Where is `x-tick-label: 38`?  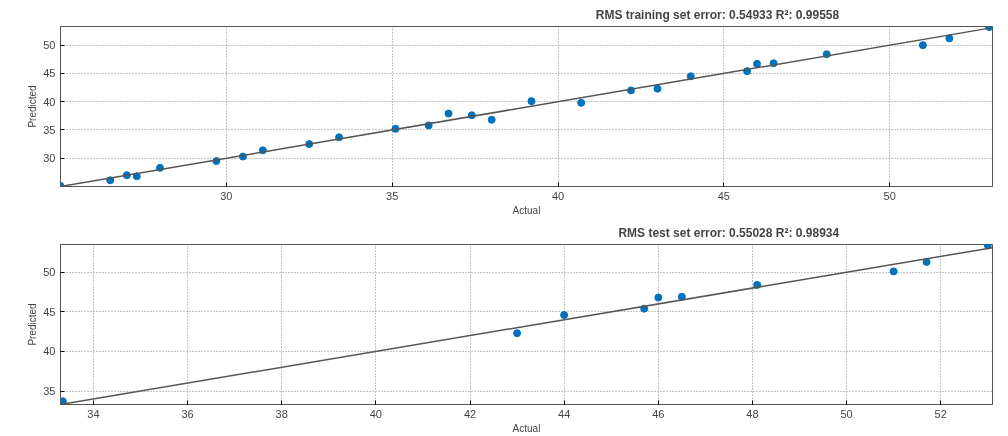
x-tick-label: 38 is located at coordinates (281, 413).